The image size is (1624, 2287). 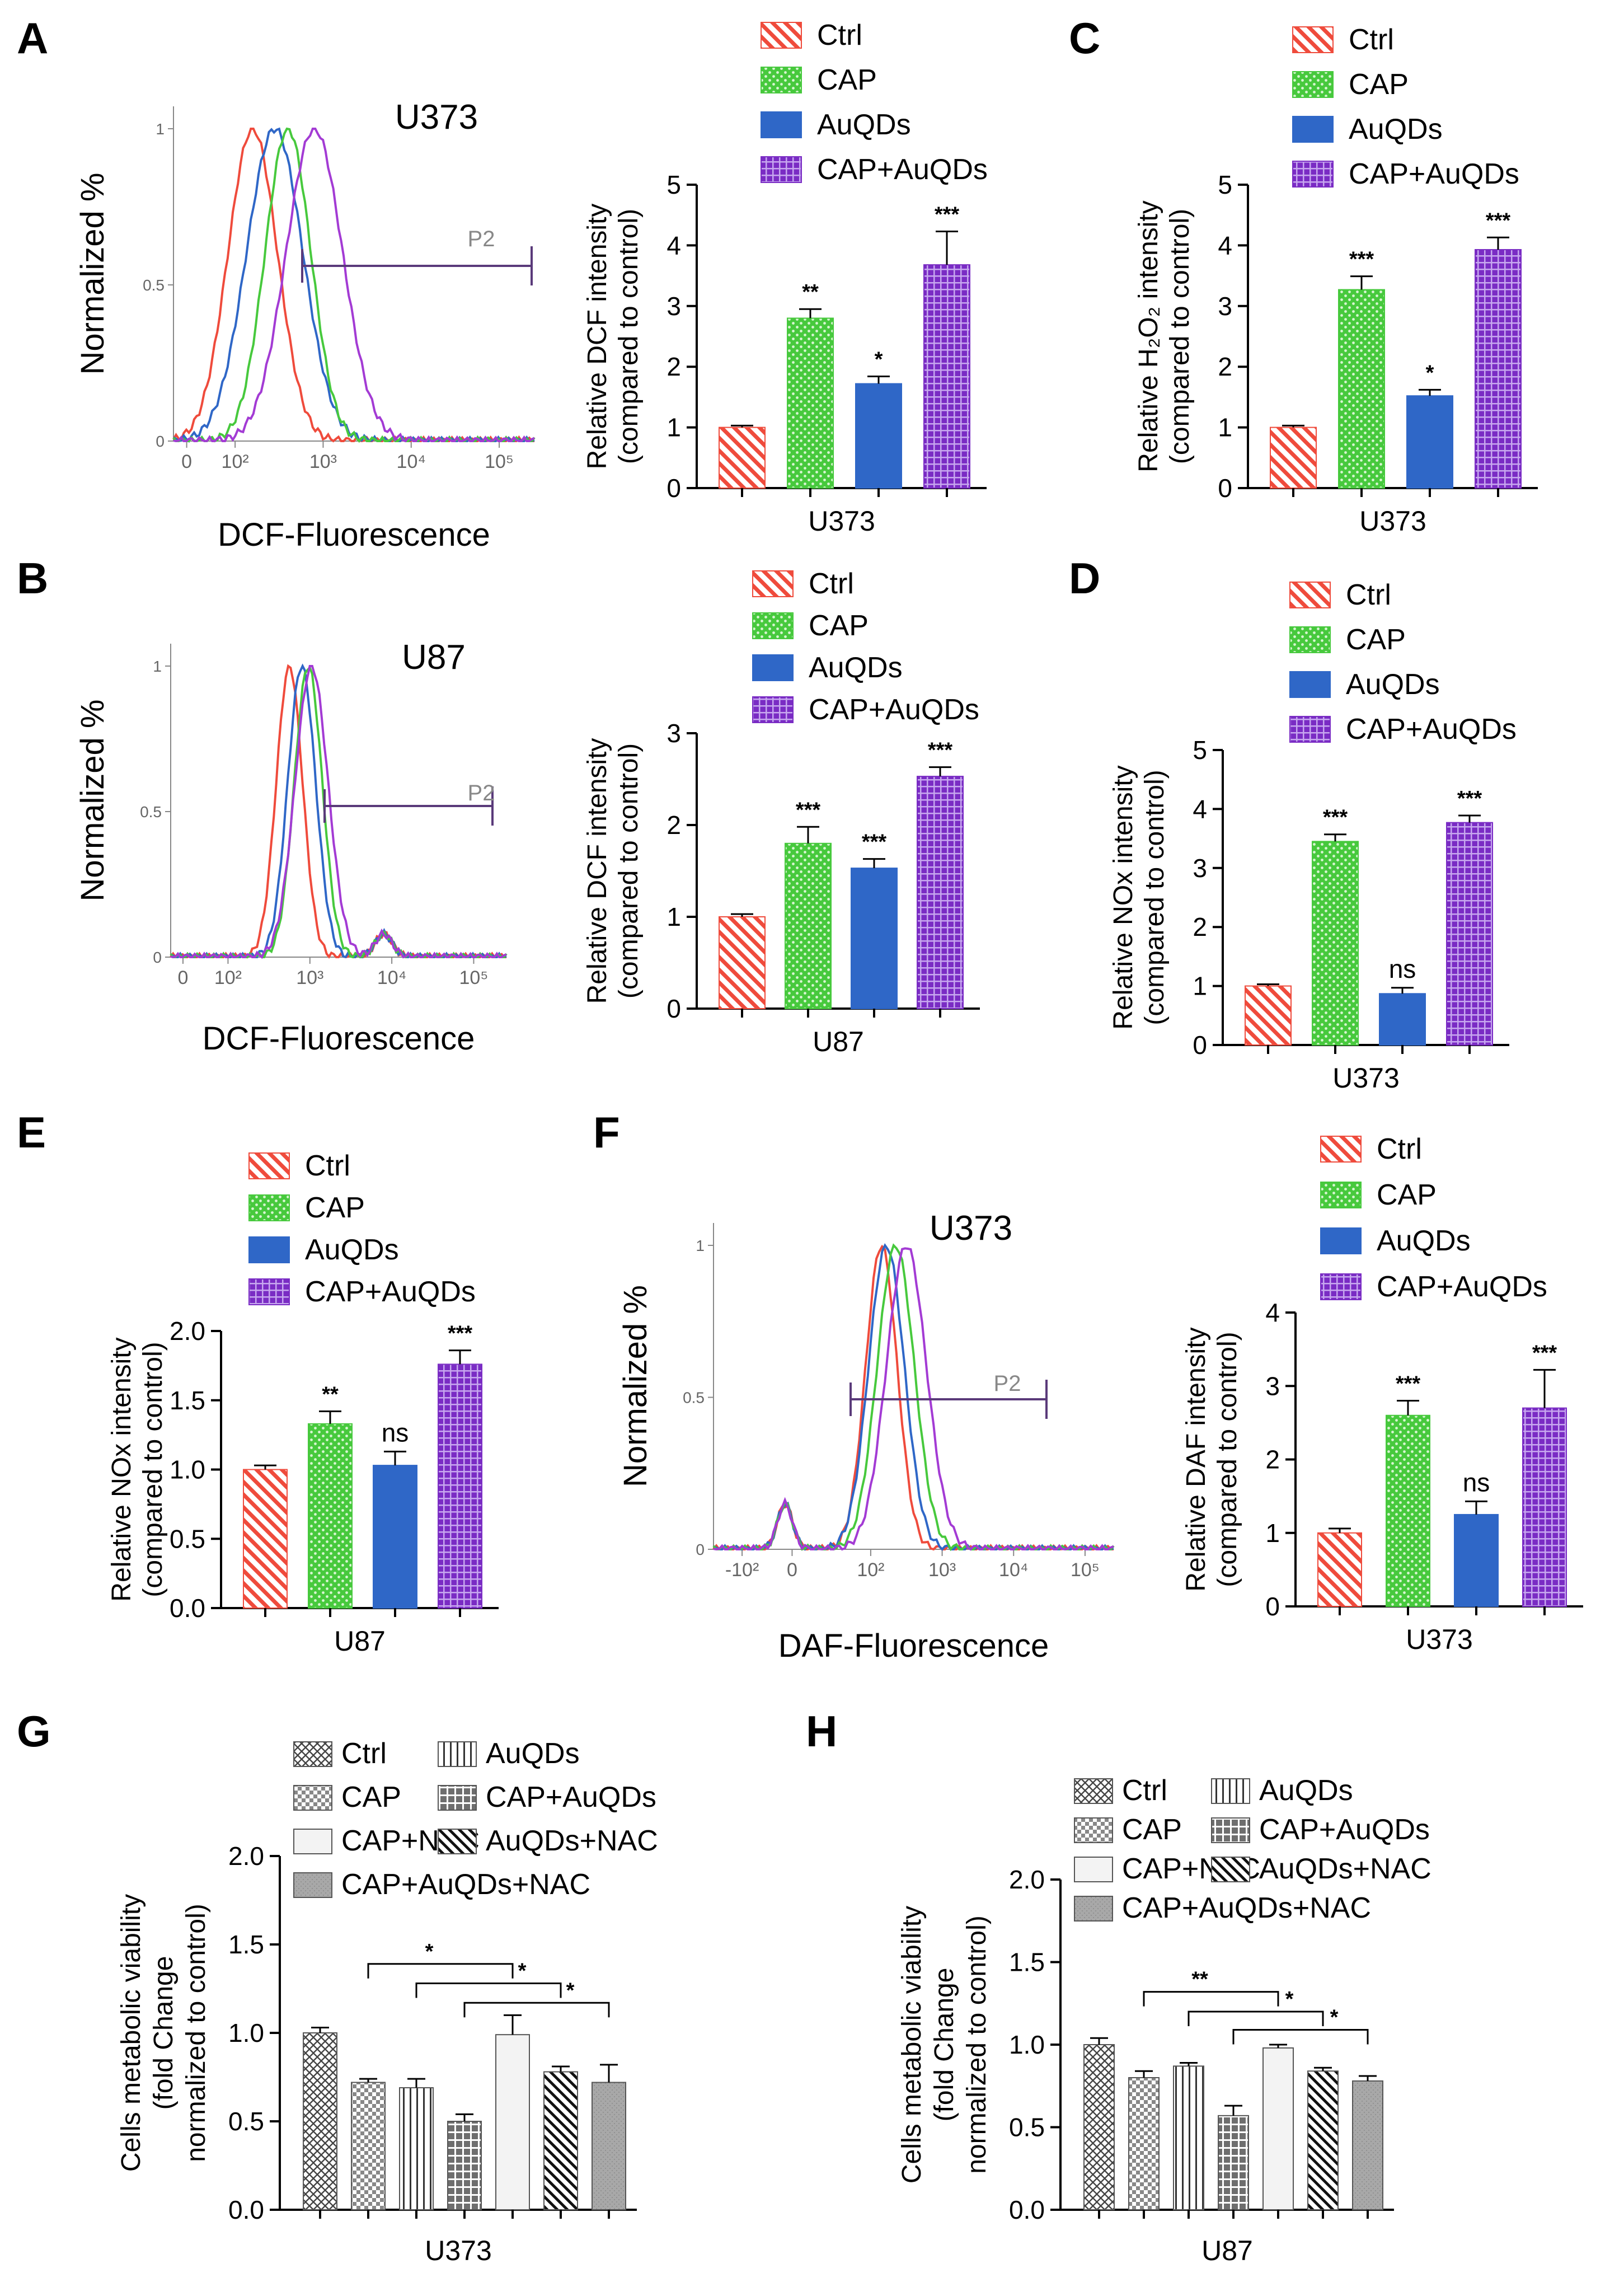 I want to click on y-tick-label: 0.0, so click(x=246, y=2209).